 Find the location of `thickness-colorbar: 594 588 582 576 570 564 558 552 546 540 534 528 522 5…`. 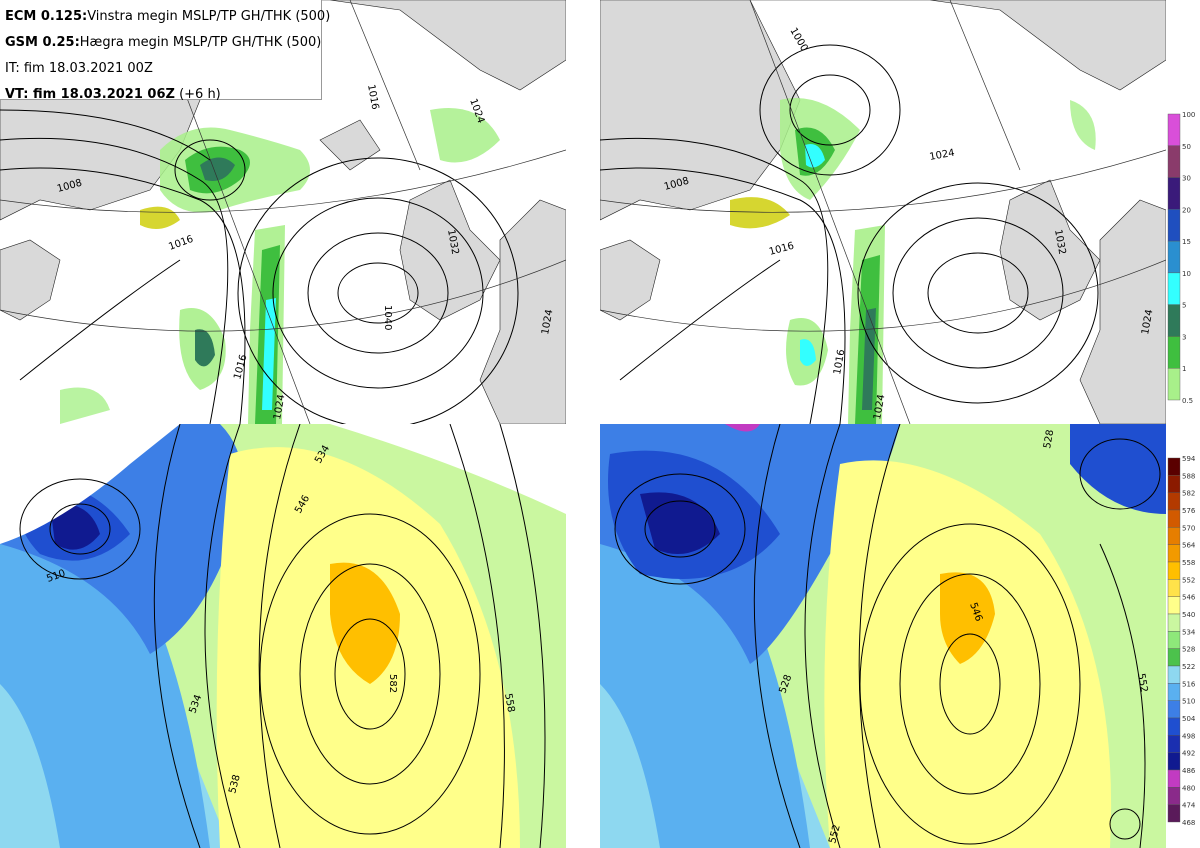

thickness-colorbar: 594 588 582 576 570 564 558 552 546 540 534 528 522 5… is located at coordinates (1183, 641).